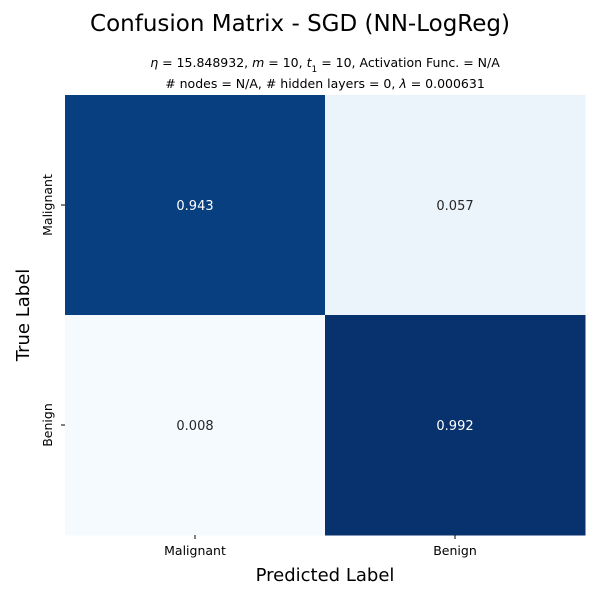 The height and width of the screenshot is (600, 600). Describe the element at coordinates (300, 24) in the screenshot. I see `chart-title: Confusion Matrix - SGD (NN-LogReg)` at that location.